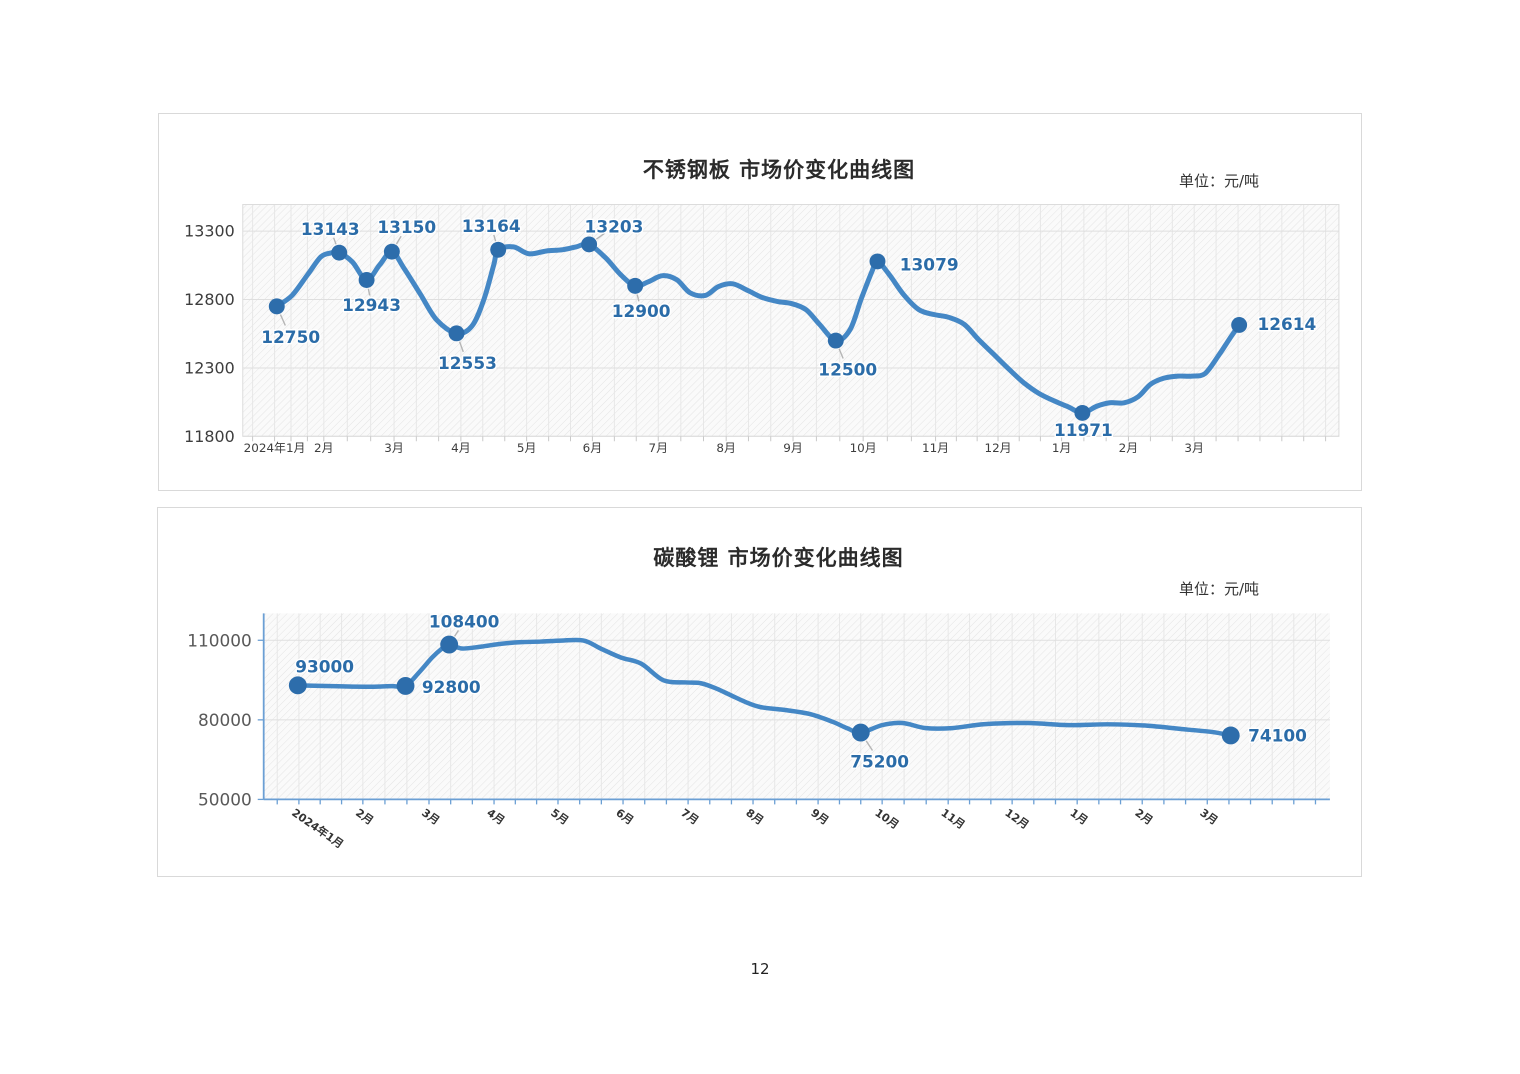  I want to click on data-point-label: 11971, so click(1083, 430).